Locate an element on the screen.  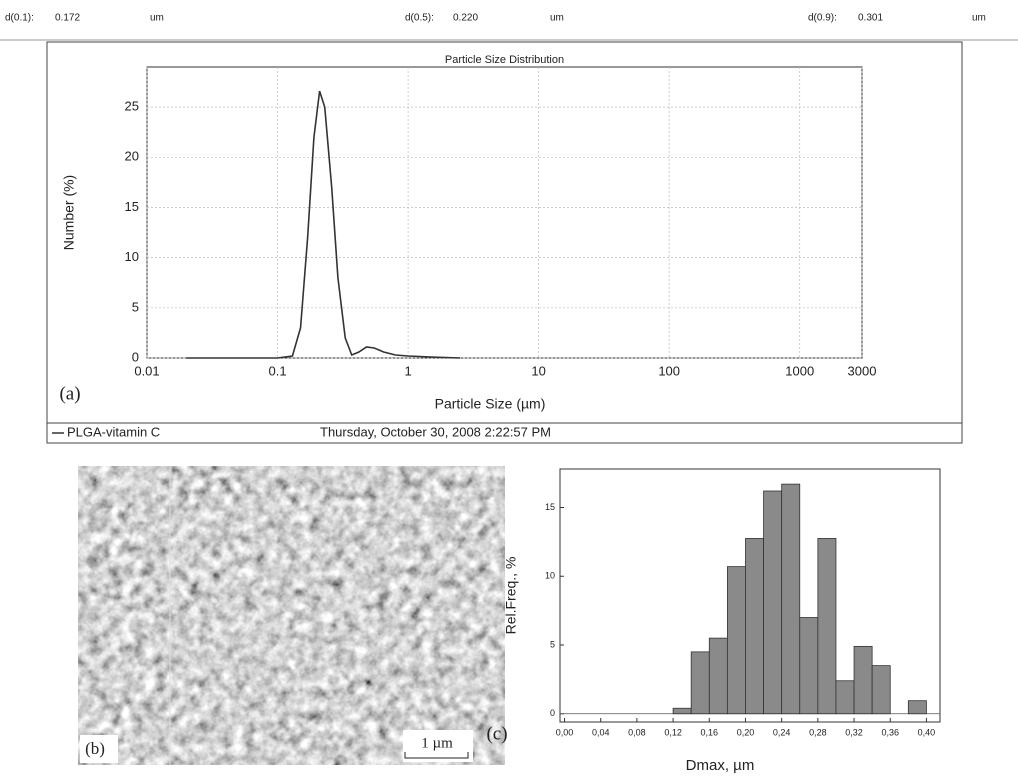
y-axis-label: Rel.Freq., % is located at coordinates (511, 596).